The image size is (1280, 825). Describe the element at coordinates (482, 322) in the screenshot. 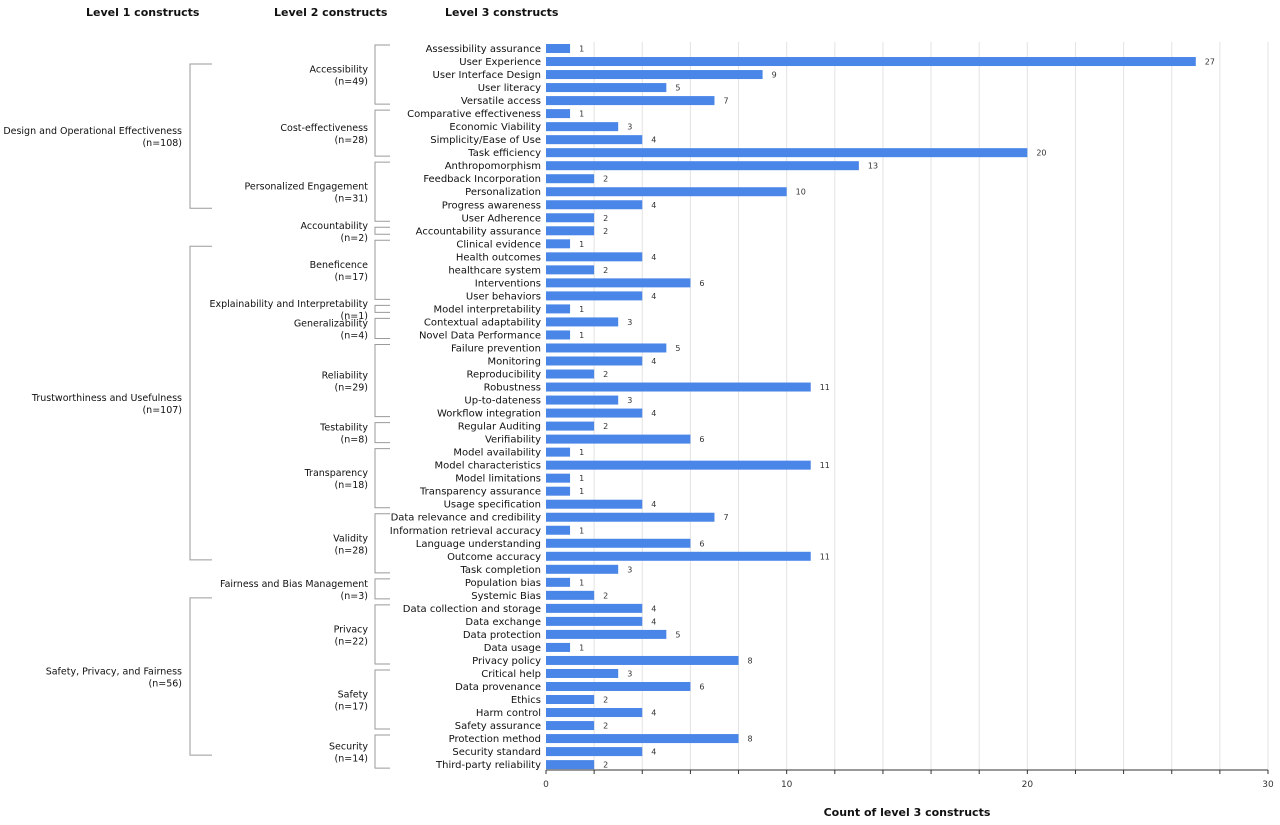

I see `category-label: Contextual adaptability` at that location.